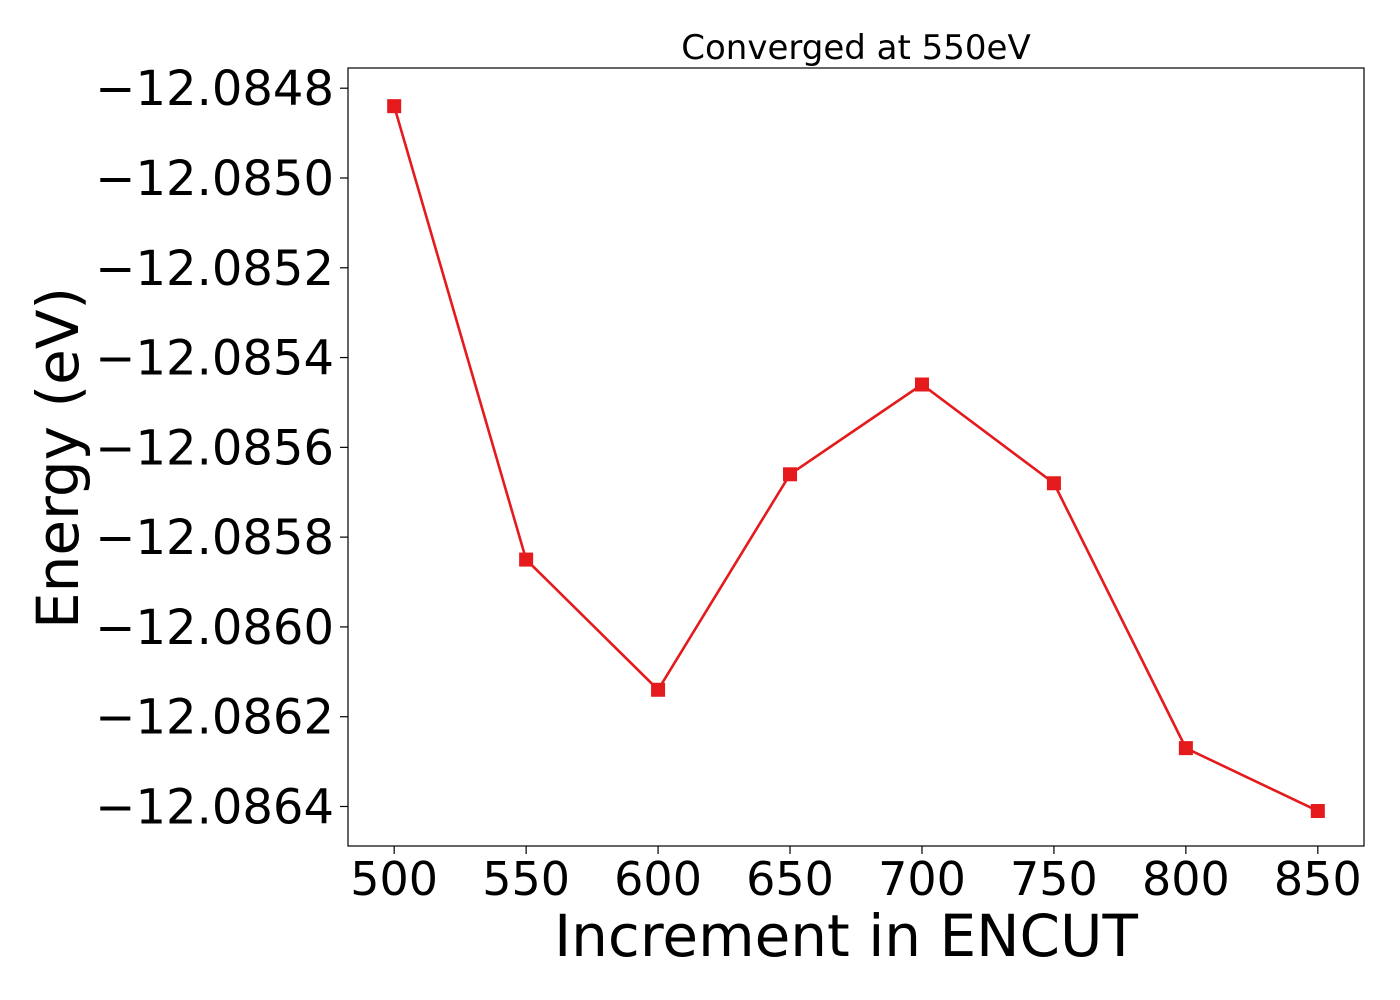 This screenshot has width=1400, height=1000. Describe the element at coordinates (214, 628) in the screenshot. I see `y-tick-label: −12.0860` at that location.